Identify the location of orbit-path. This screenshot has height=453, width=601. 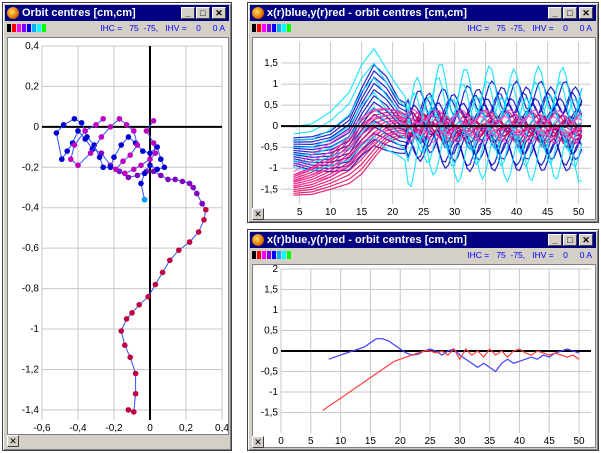
(163, 308).